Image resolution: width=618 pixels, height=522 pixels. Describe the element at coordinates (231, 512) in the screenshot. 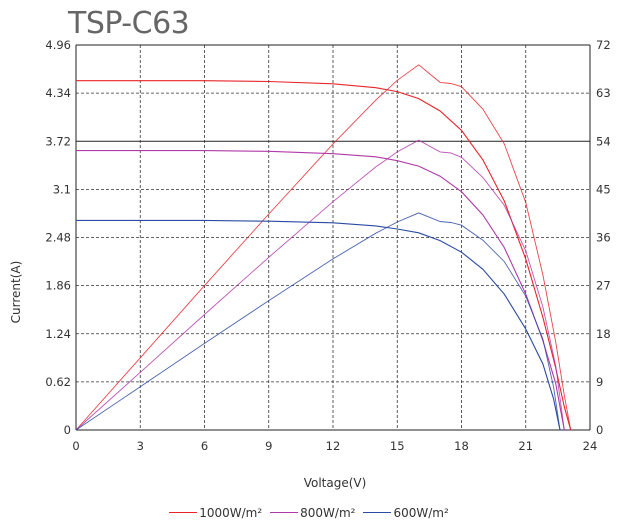

I see `legend-label: 1000W/m²` at that location.